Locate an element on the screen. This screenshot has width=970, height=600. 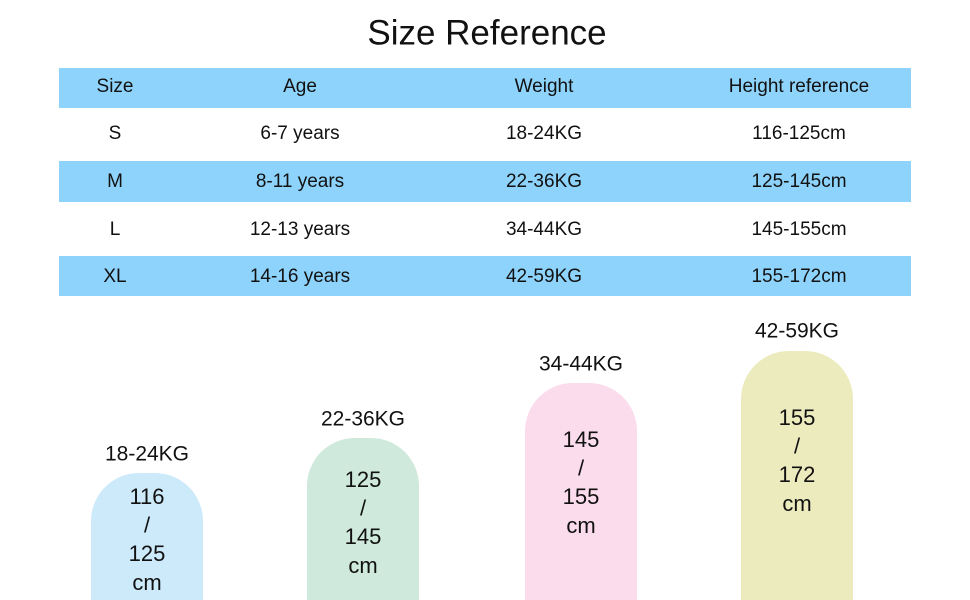
table-cell: S is located at coordinates (115, 133).